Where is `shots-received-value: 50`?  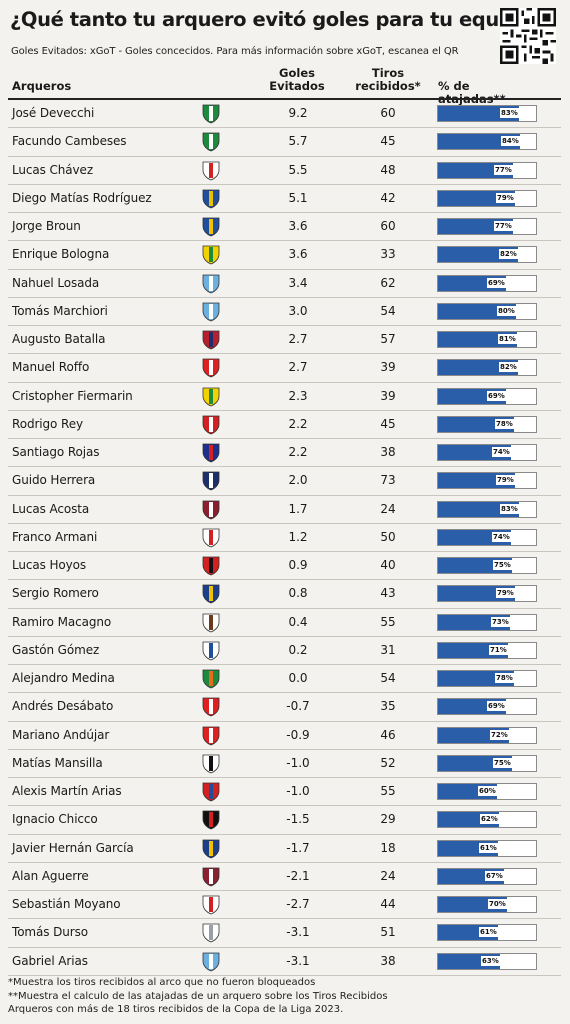 shots-received-value: 50 is located at coordinates (388, 536).